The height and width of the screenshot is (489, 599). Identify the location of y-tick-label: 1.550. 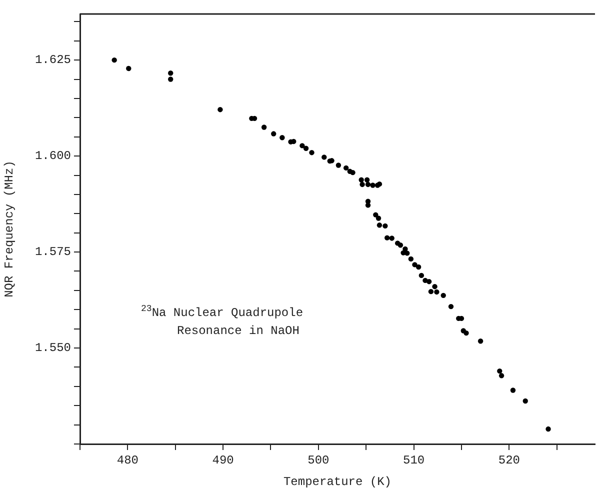
(52, 348).